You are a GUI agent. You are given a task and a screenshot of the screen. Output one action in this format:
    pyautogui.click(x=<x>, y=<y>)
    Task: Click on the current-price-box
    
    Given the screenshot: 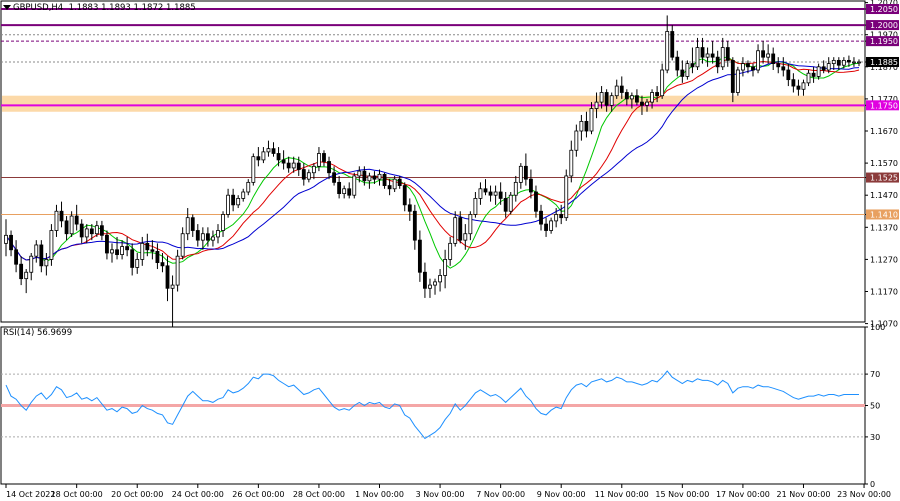 What is the action you would take?
    pyautogui.click(x=882, y=61)
    